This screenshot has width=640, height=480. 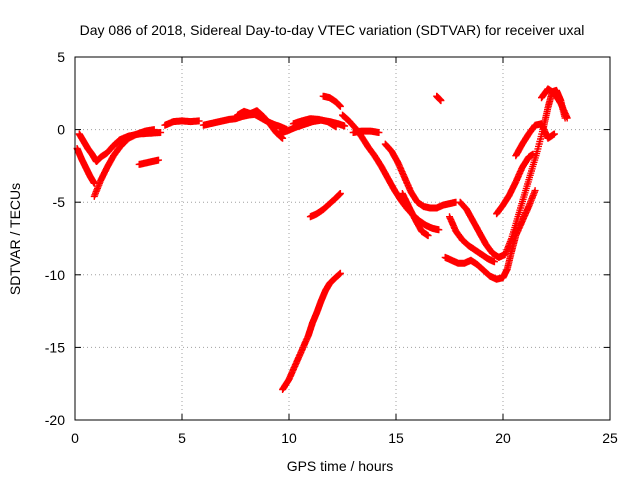 What do you see at coordinates (182, 123) in the screenshot?
I see `series-arc-day` at bounding box center [182, 123].